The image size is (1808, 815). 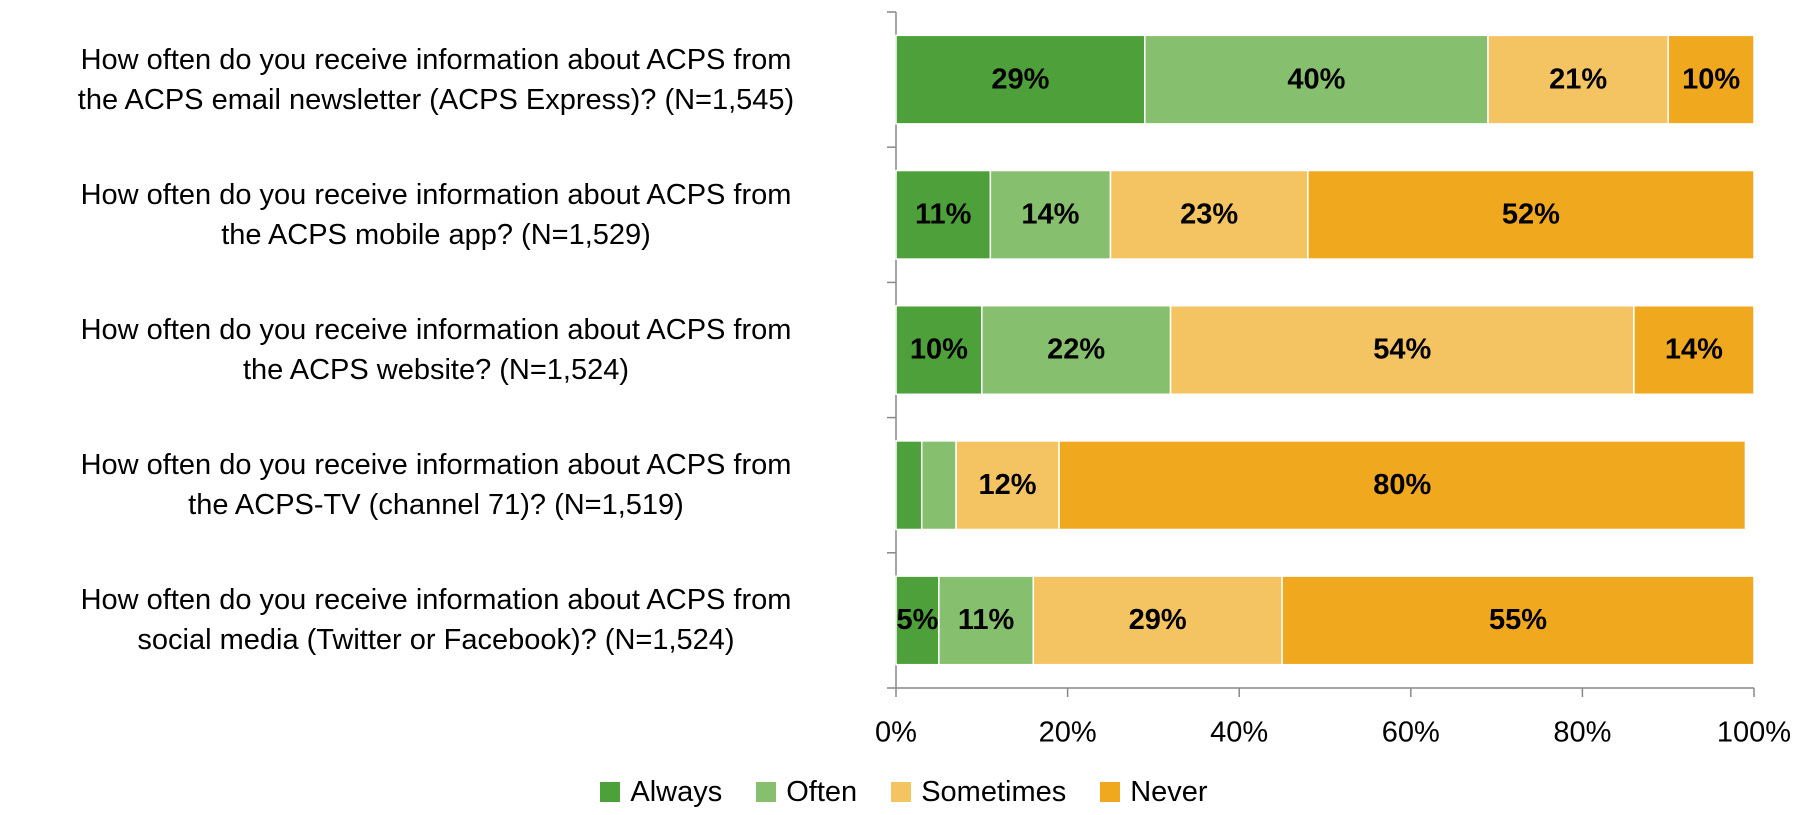 I want to click on data-label: 22%, so click(x=1076, y=350).